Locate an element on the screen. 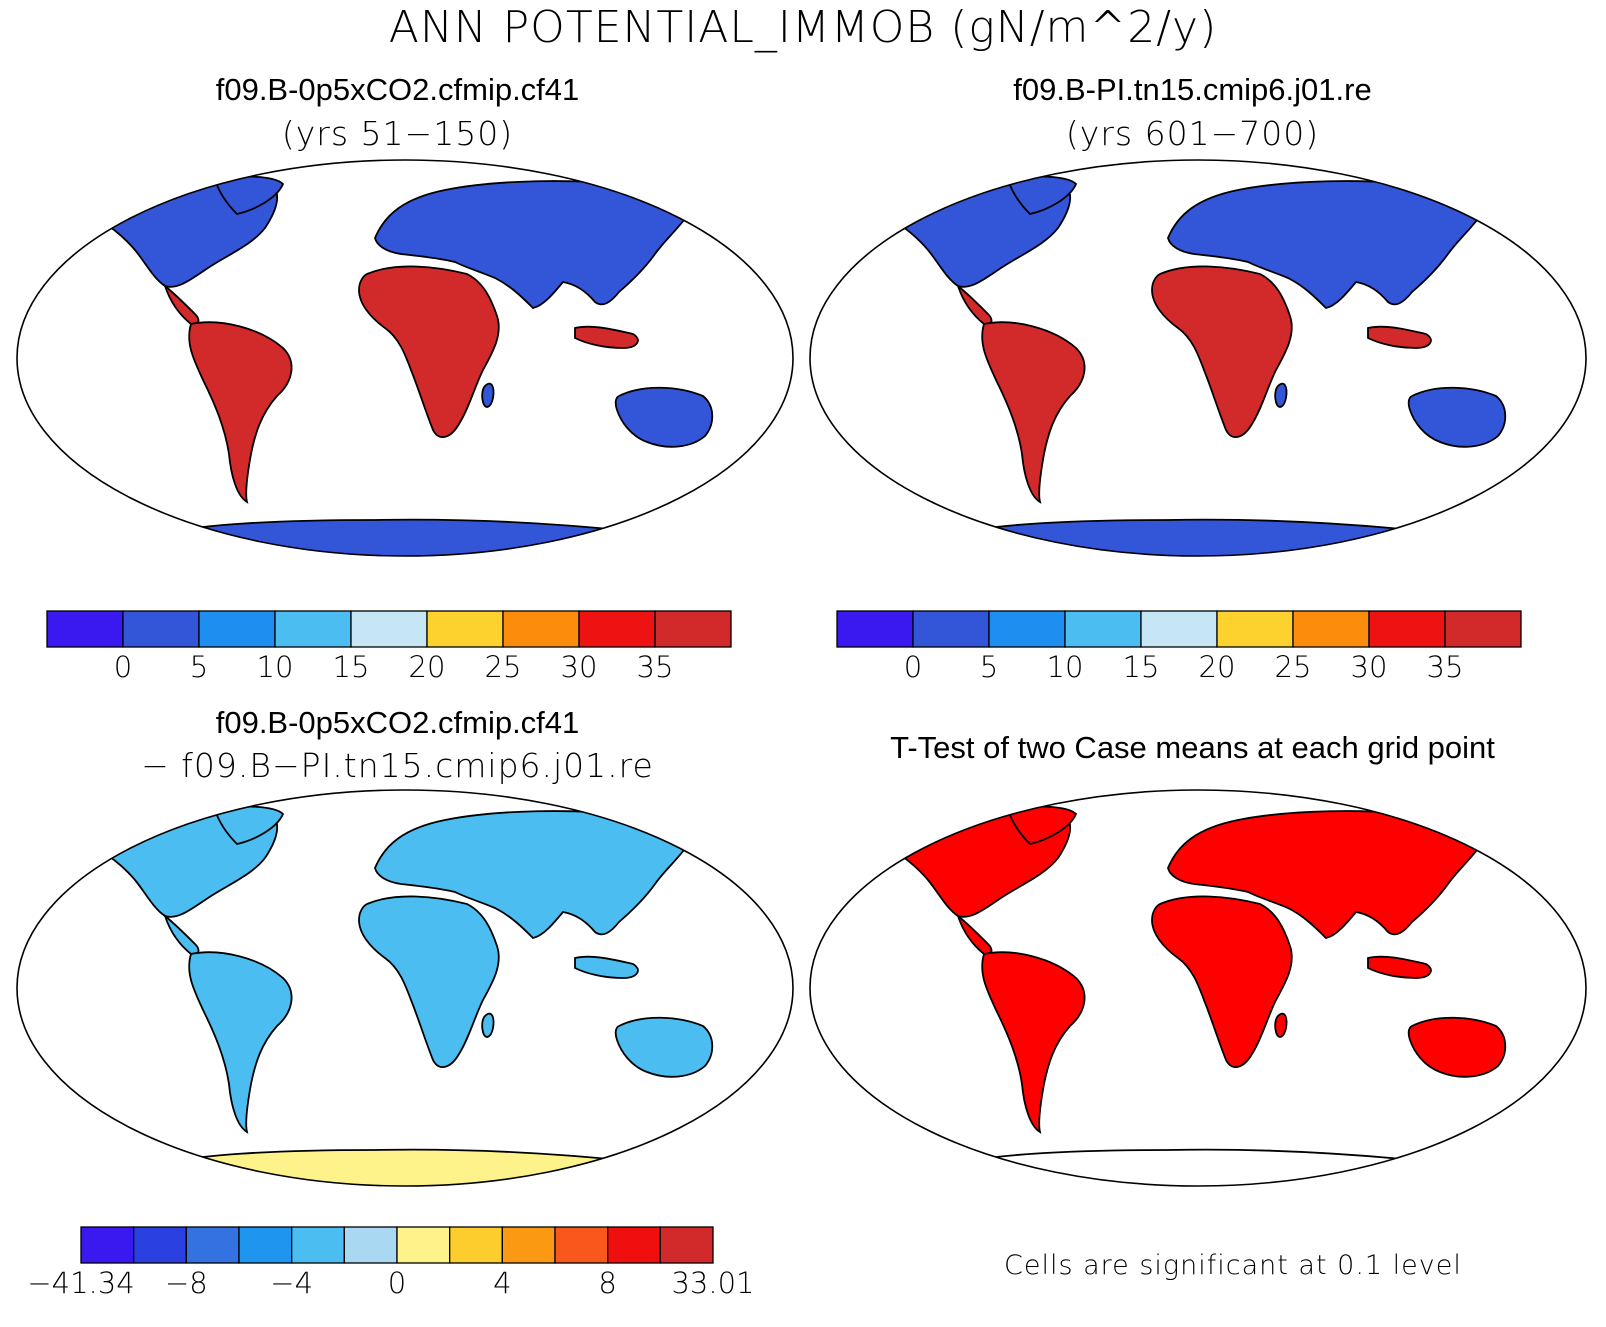 This screenshot has width=1606, height=1327. case2-map is located at coordinates (1198, 358).